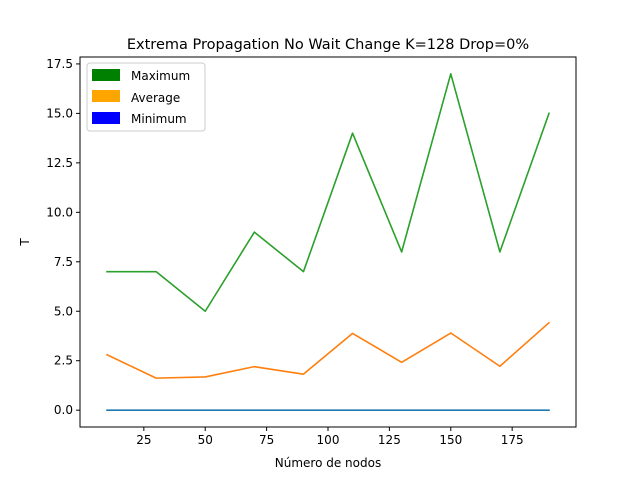 This screenshot has height=480, width=640. I want to click on y-tick-label: 17.5, so click(59, 64).